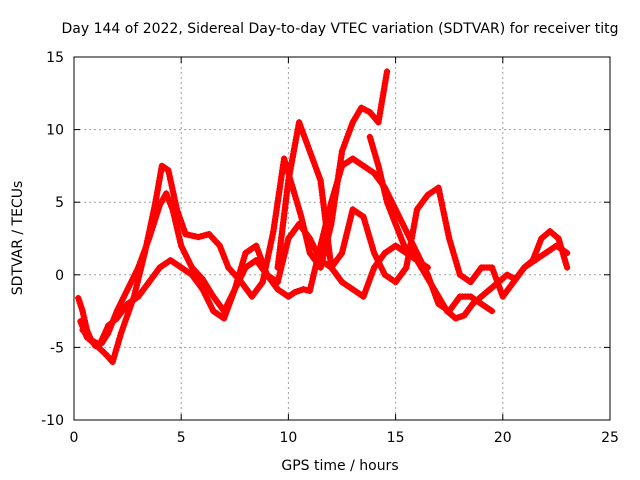 This screenshot has width=640, height=480. Describe the element at coordinates (55, 58) in the screenshot. I see `y-tick-label: 15` at that location.